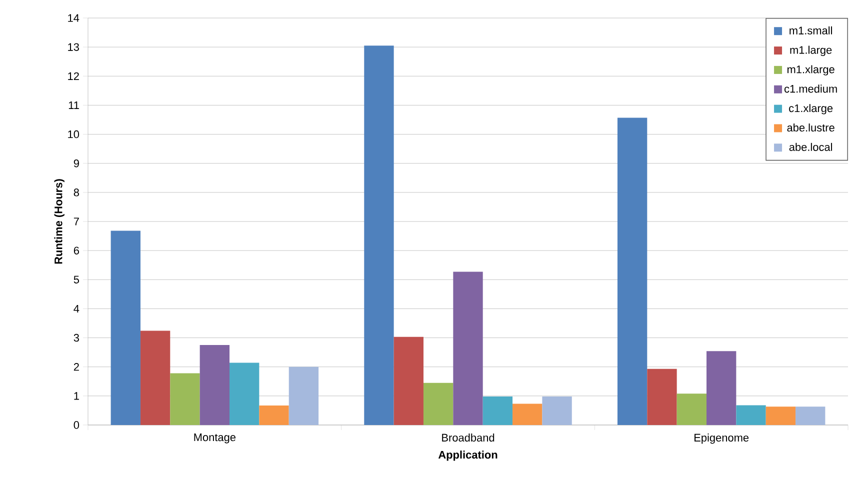 The width and height of the screenshot is (852, 500). What do you see at coordinates (77, 308) in the screenshot?
I see `y-tick-label: 4` at bounding box center [77, 308].